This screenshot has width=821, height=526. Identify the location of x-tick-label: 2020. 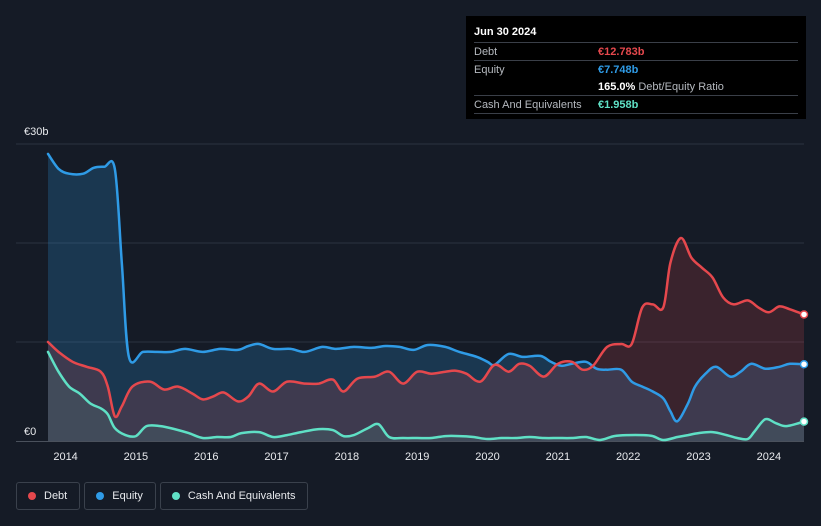
(487, 457).